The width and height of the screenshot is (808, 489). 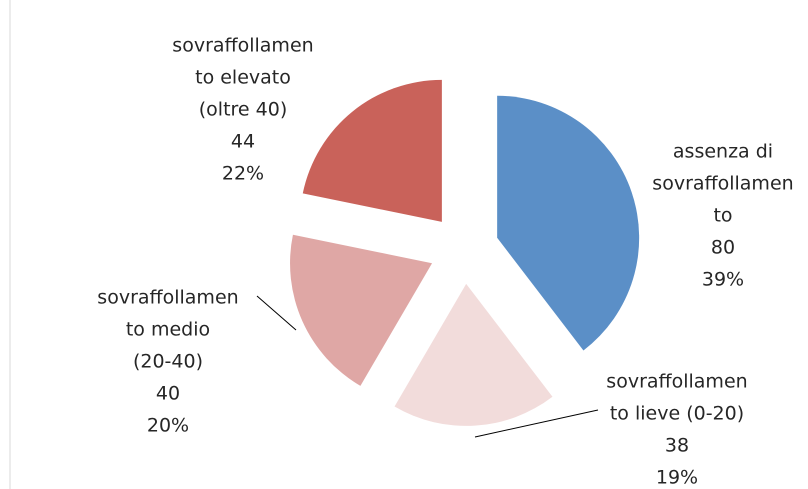 I want to click on slice-label: to elevato, so click(x=243, y=78).